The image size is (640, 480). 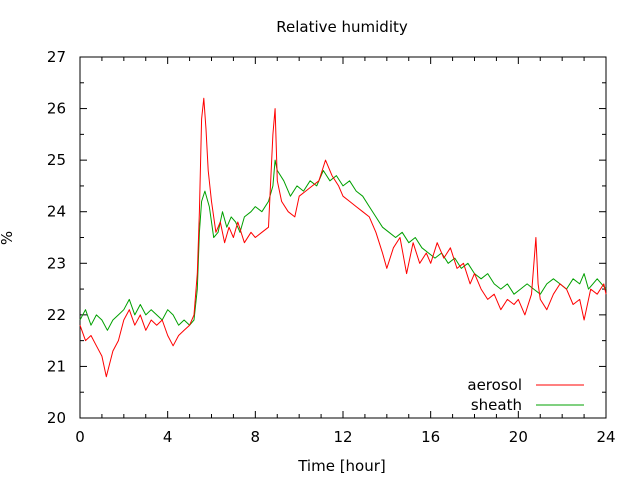 What do you see at coordinates (168, 437) in the screenshot?
I see `x-tick-label: 4` at bounding box center [168, 437].